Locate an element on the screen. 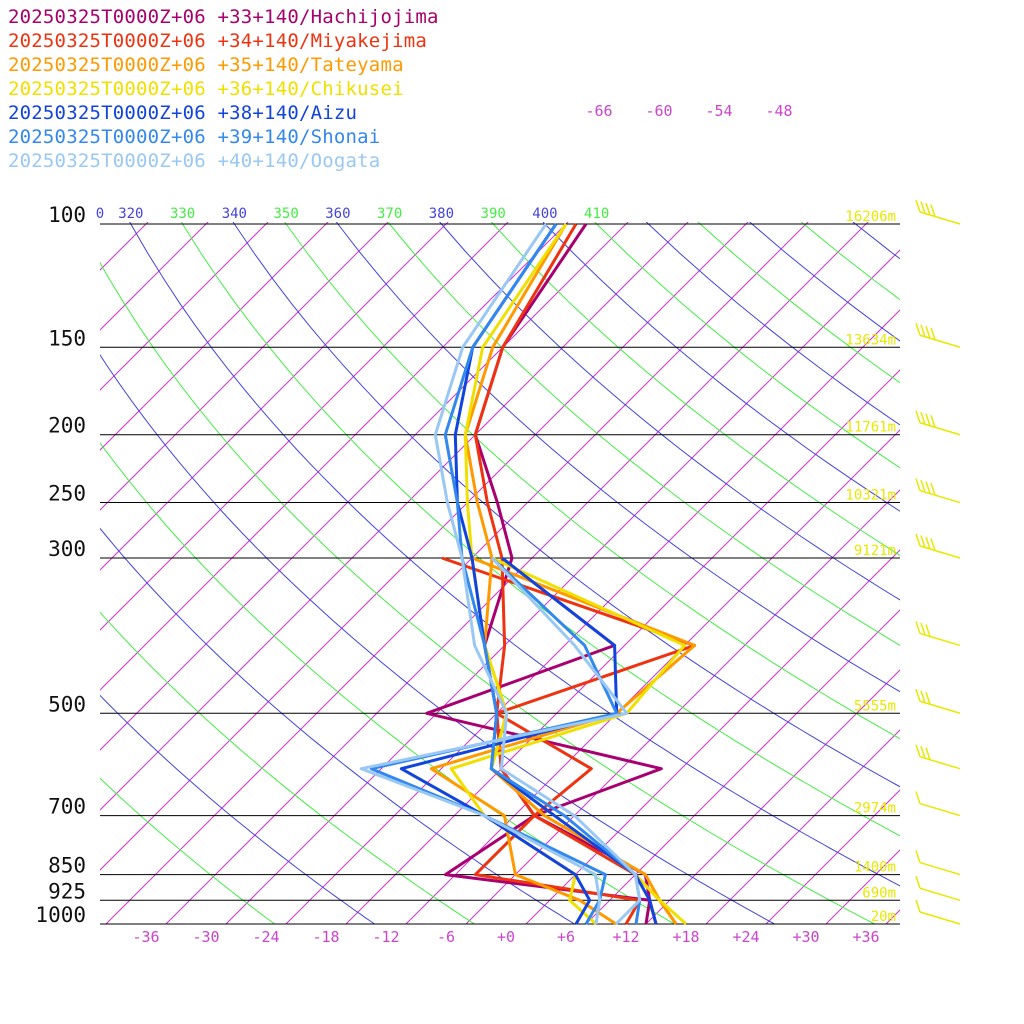 This screenshot has height=1024, width=1024. temperature-axis-labels: -36 -30 -24 -18 -12 -6 +0 +6 +12 +18 +24 +30 +36 is located at coordinates (505, 937).